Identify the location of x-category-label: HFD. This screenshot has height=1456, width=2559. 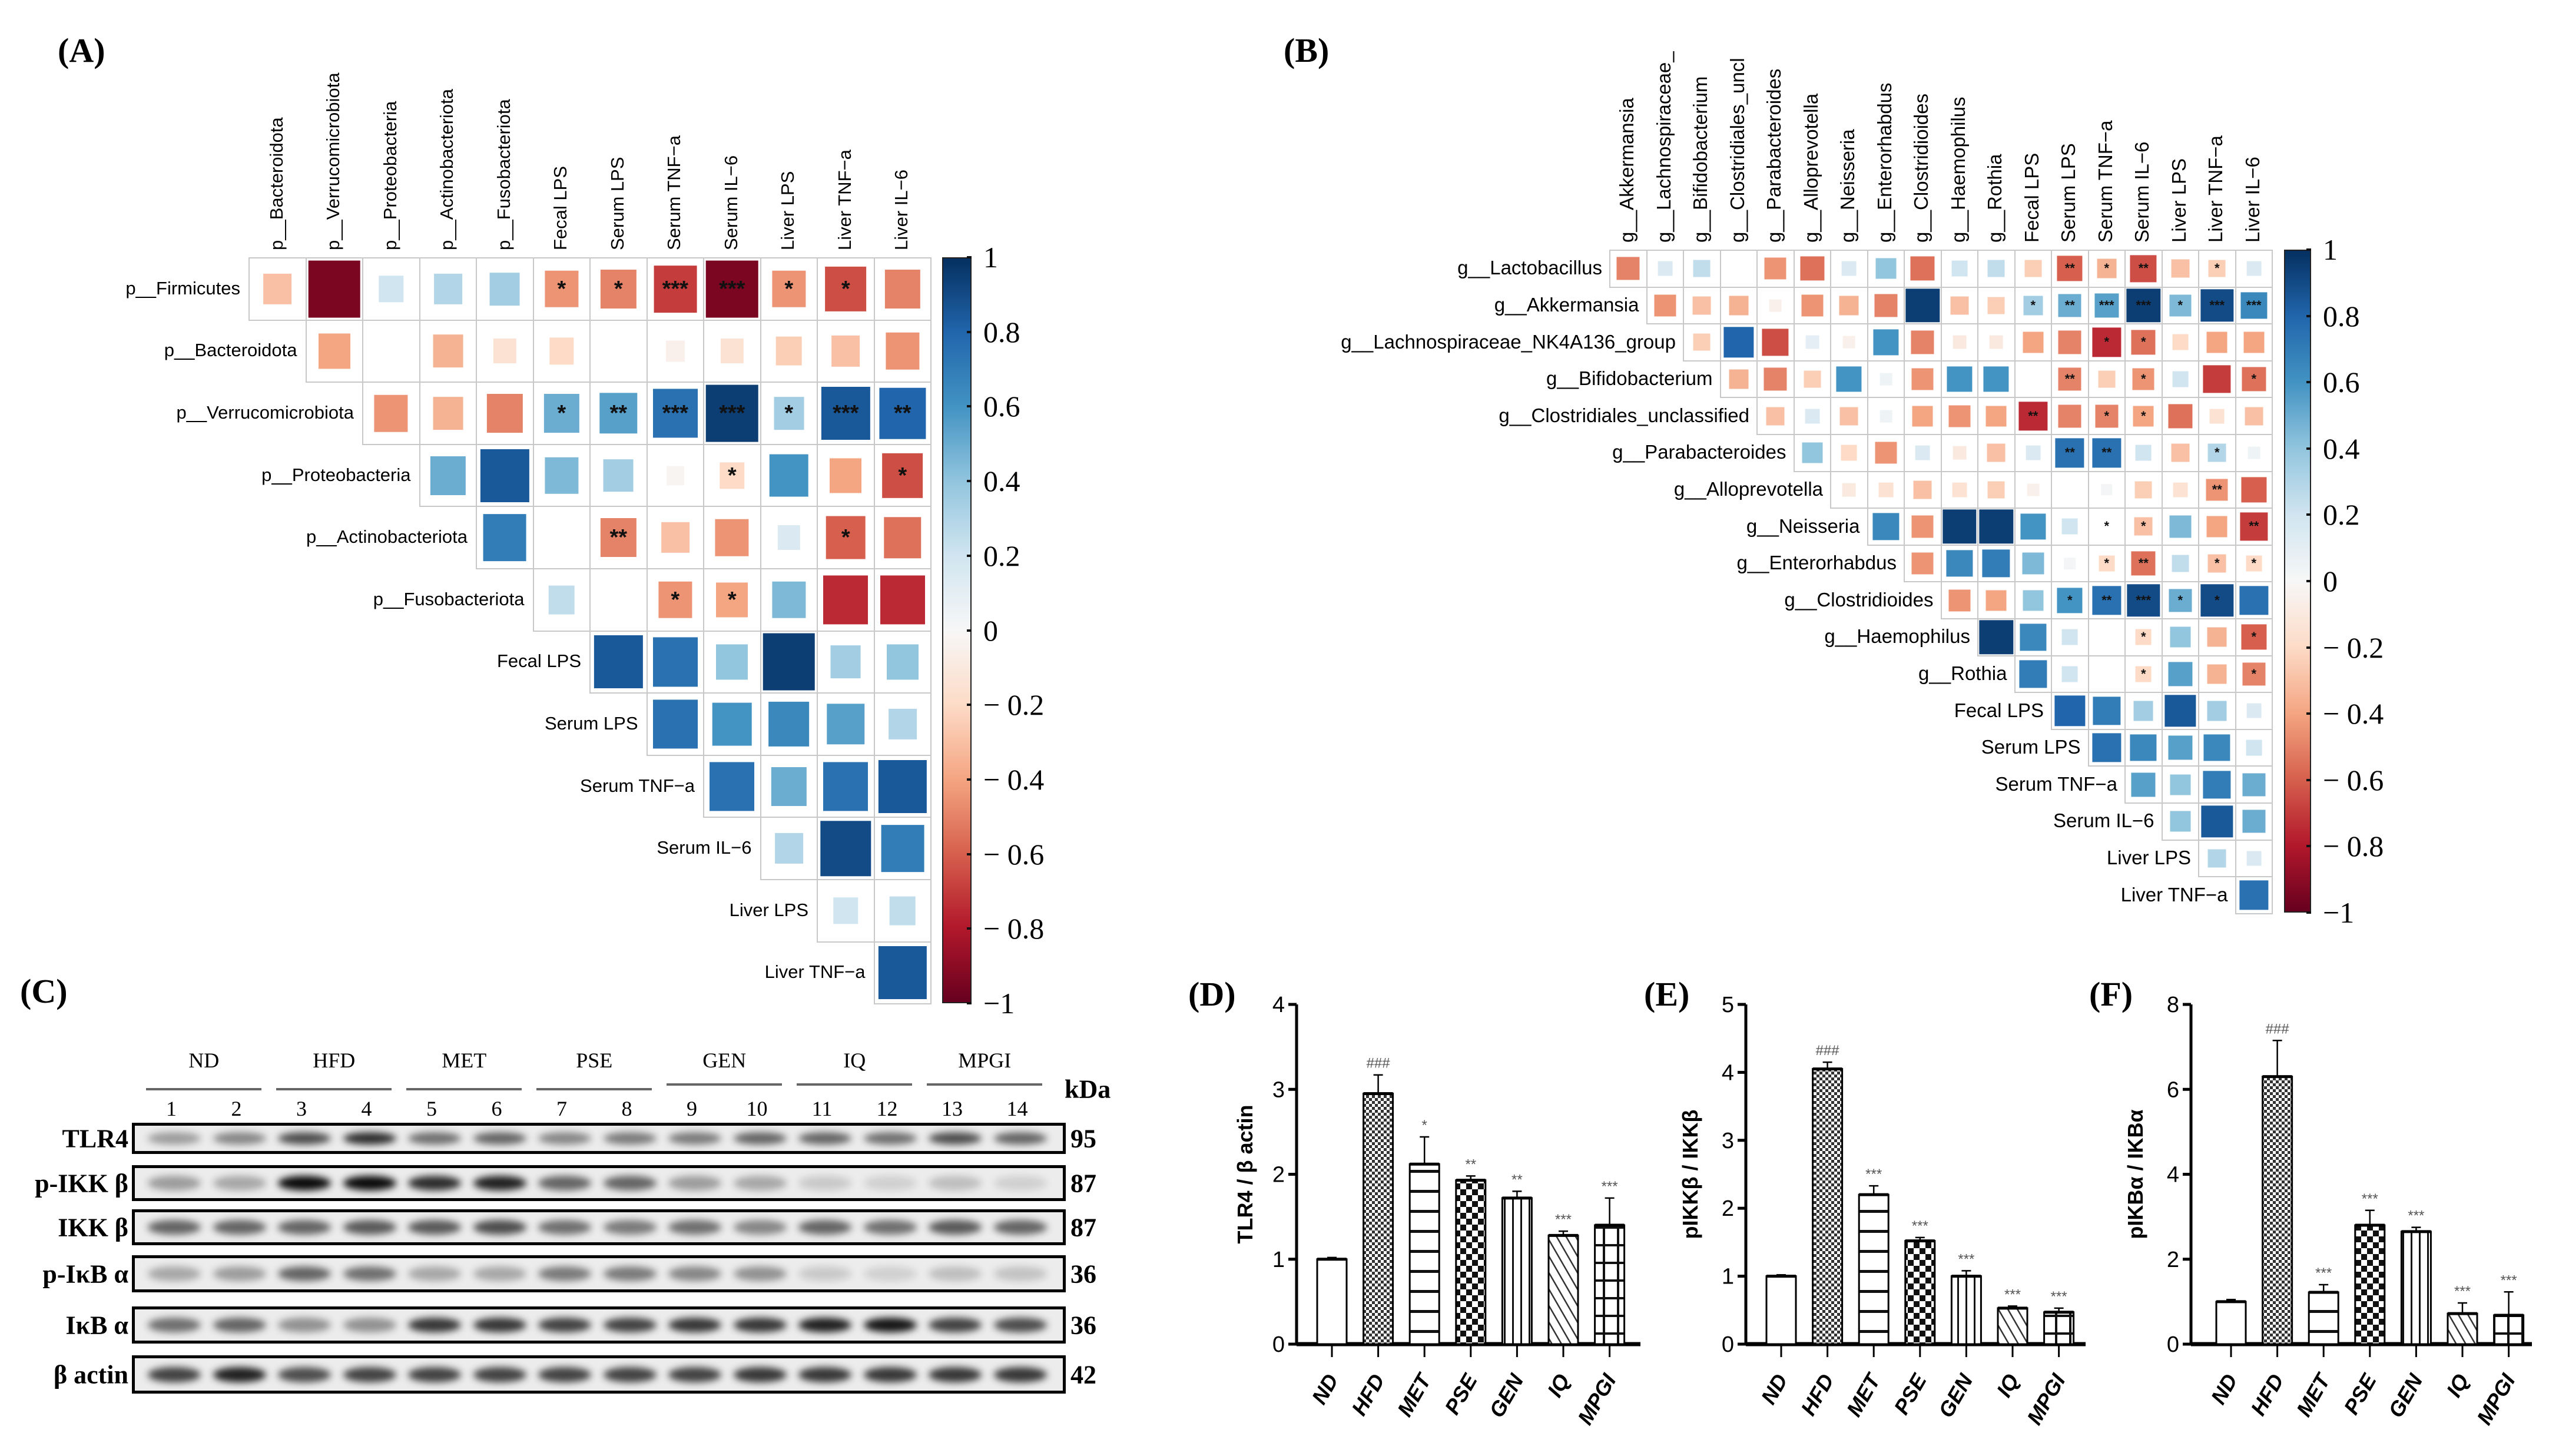
(1817, 1395).